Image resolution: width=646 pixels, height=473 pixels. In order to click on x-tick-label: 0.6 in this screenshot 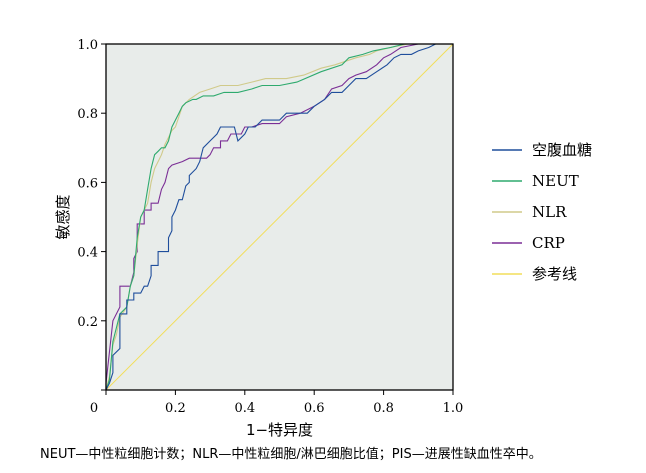, I will do `click(314, 408)`.